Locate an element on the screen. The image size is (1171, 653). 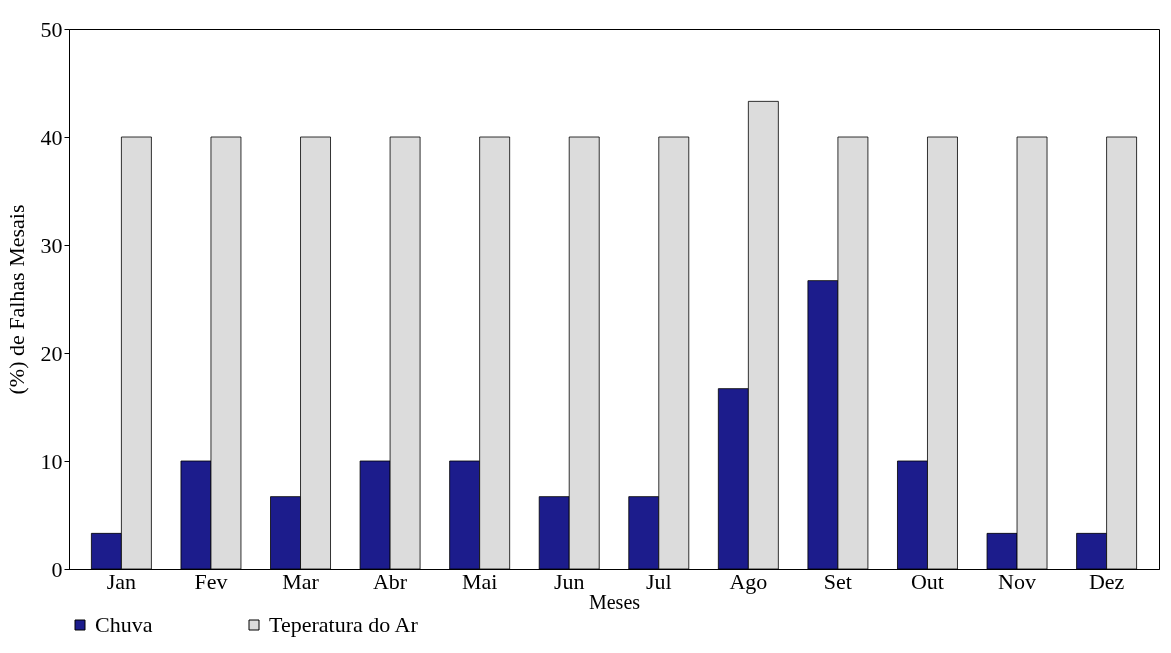
y-tick-label: 50 is located at coordinates (51, 29).